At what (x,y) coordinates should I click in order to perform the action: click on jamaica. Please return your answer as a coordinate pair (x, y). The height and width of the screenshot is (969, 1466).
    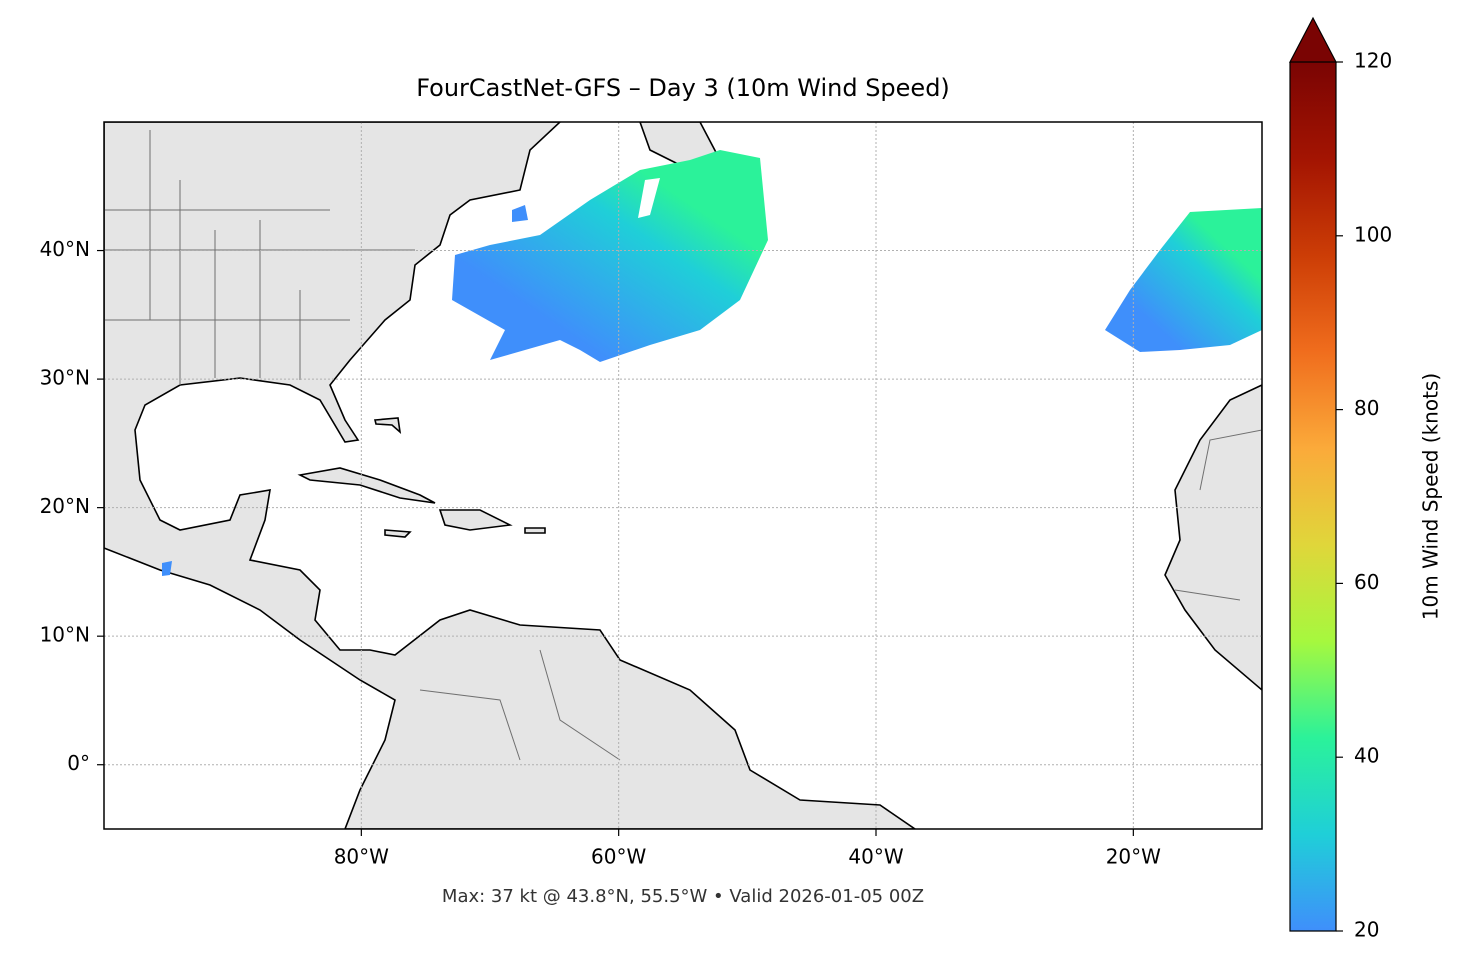
    Looking at the image, I should click on (398, 533).